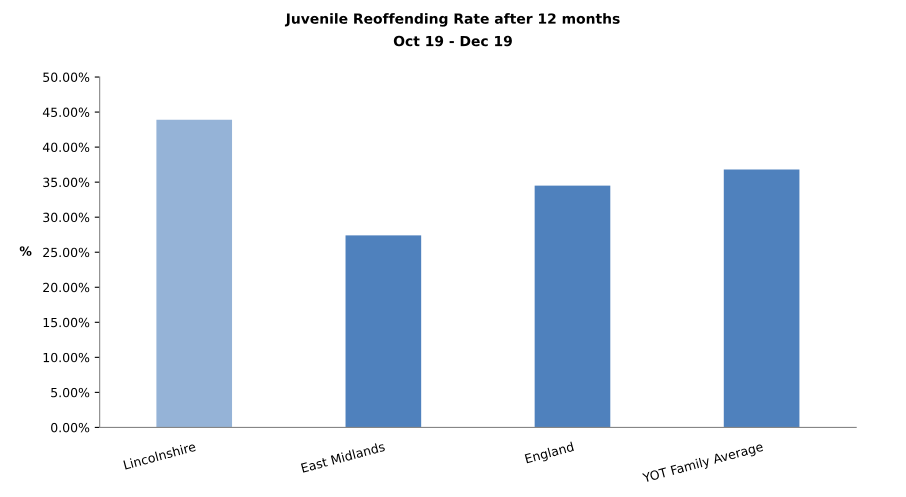  What do you see at coordinates (66, 112) in the screenshot?
I see `y-tick-label: 45.00%` at bounding box center [66, 112].